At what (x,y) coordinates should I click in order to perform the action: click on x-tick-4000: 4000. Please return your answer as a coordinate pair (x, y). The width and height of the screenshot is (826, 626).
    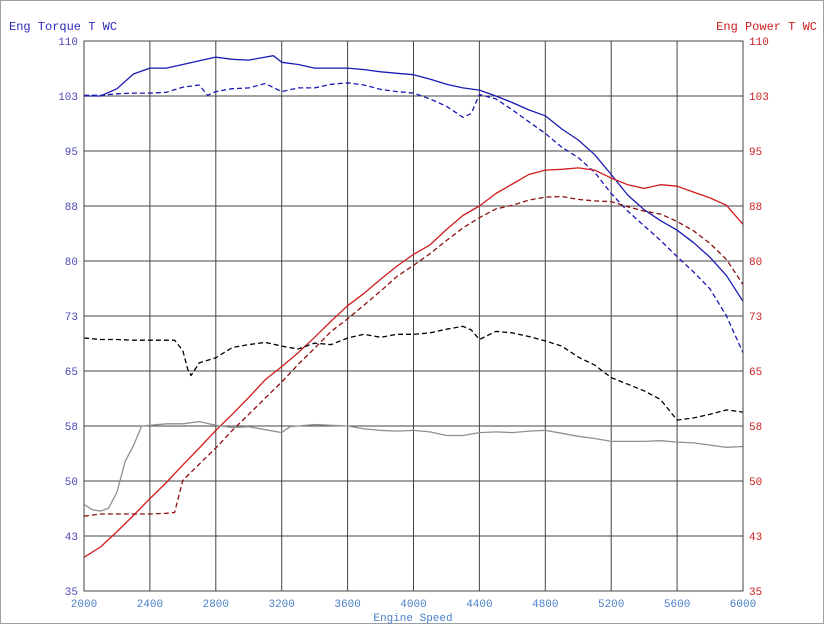
    Looking at the image, I should click on (413, 605).